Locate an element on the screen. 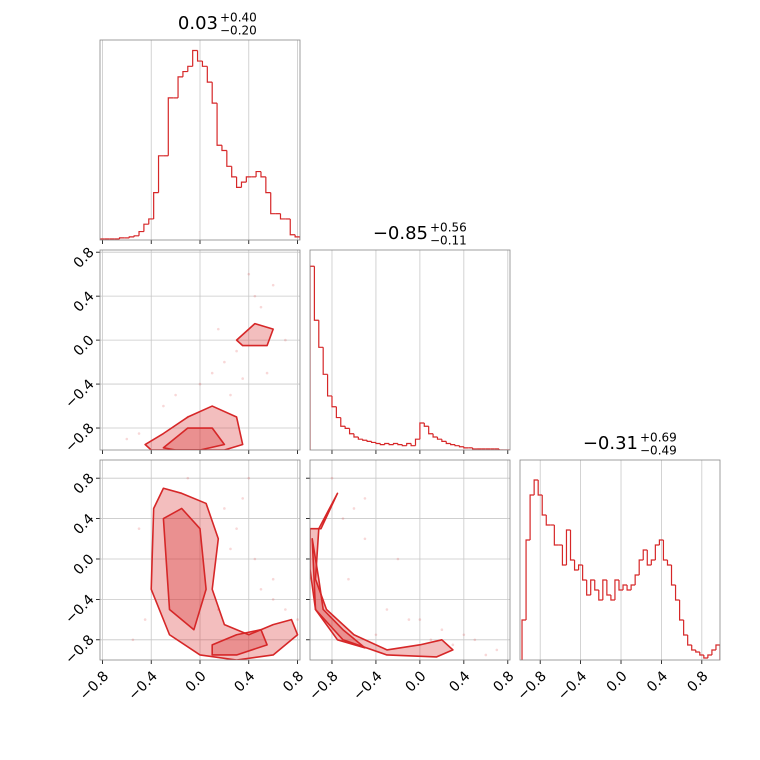 This screenshot has height=760, width=760. y-tick-label: −0.4 is located at coordinates (79, 393).